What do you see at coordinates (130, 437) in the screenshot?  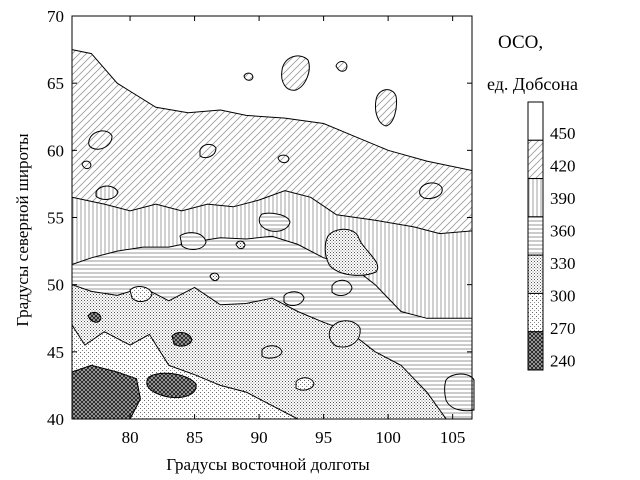 I see `x-tick-label: 80` at bounding box center [130, 437].